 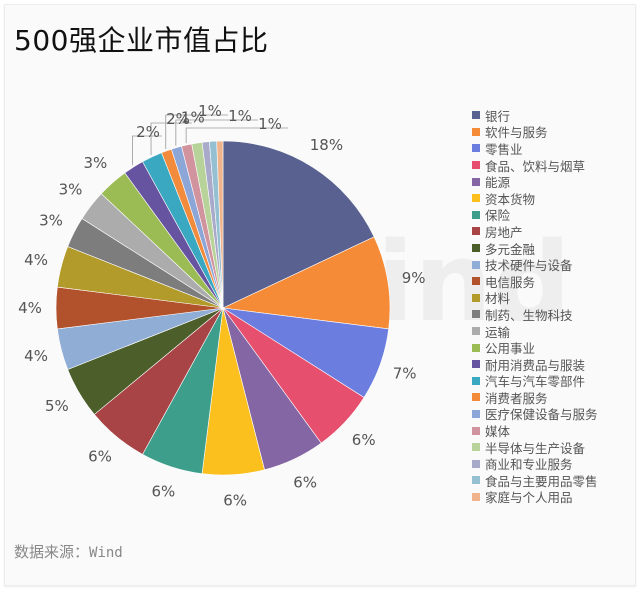 I want to click on legend-item: 耐用消费品与服装, so click(x=535, y=364).